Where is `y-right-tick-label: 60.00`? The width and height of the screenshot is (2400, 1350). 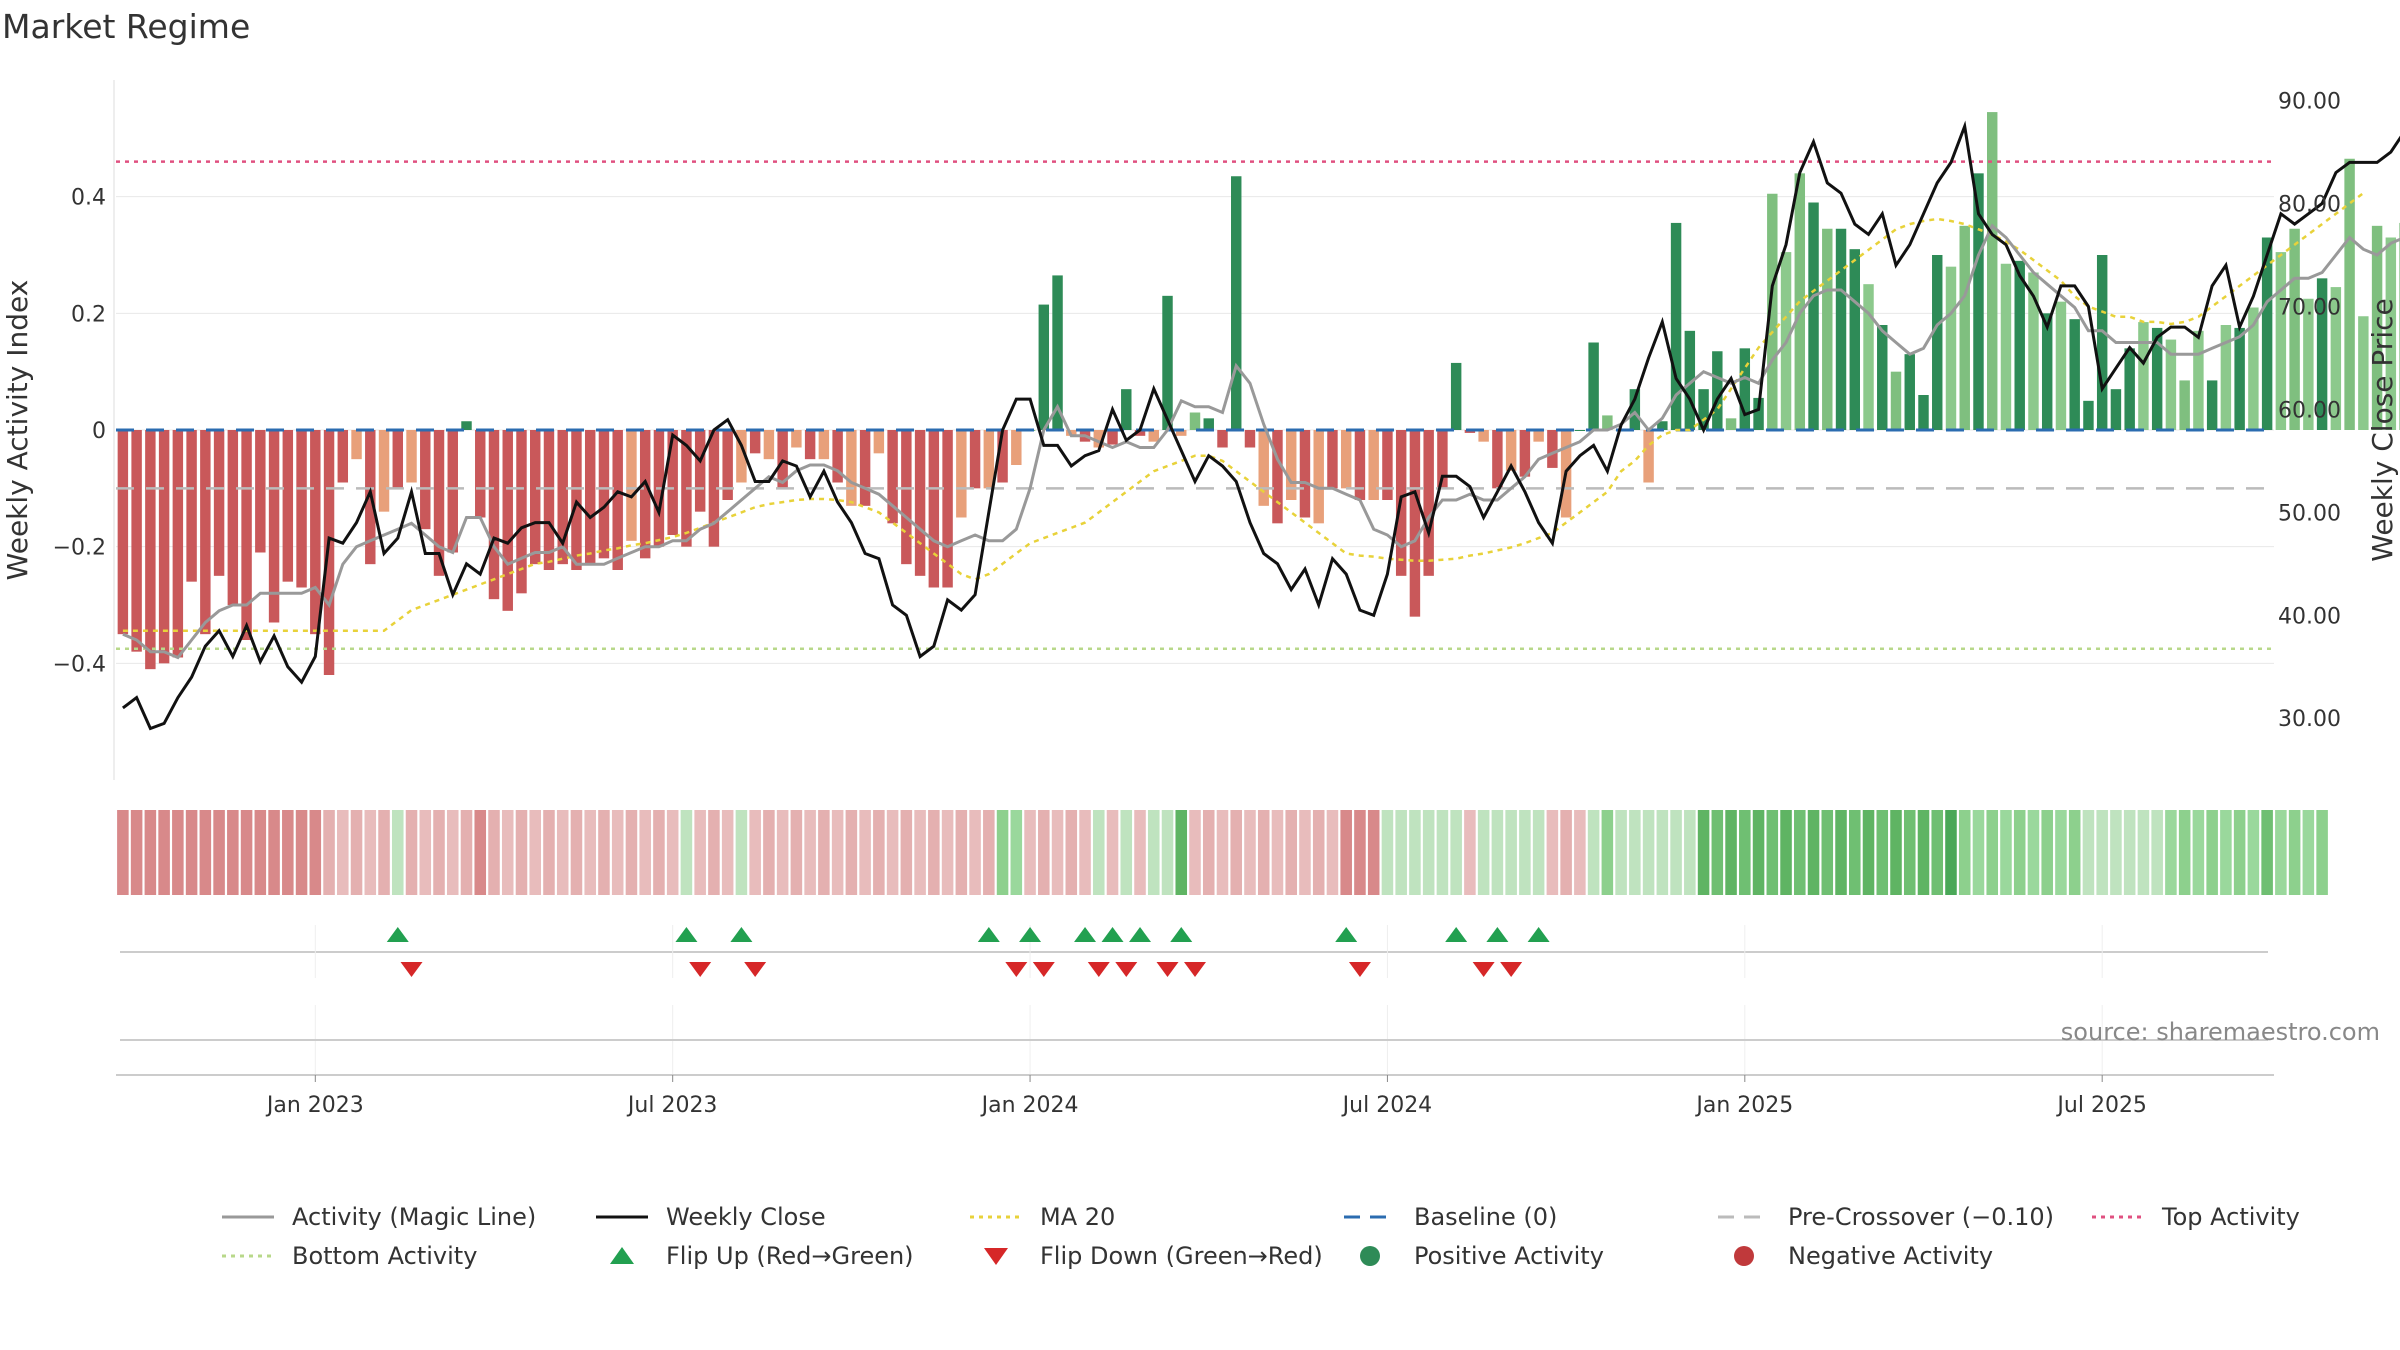
y-right-tick-label: 60.00 is located at coordinates (2309, 410).